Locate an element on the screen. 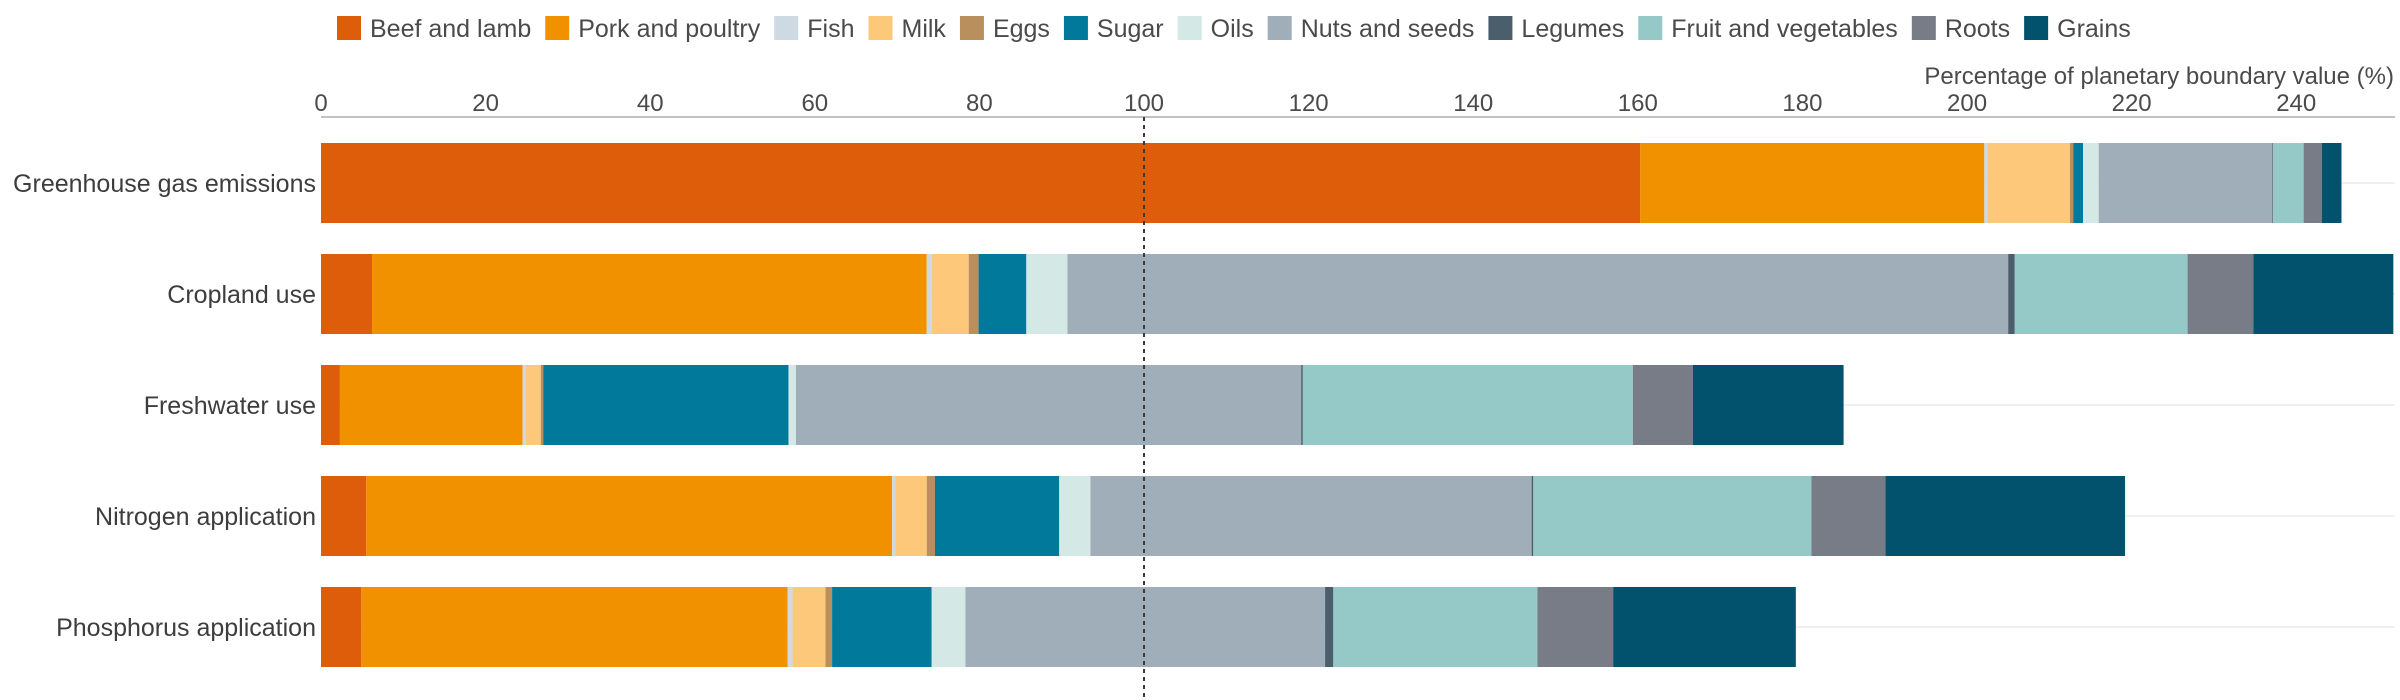  legend-item-fruit-and-vegetables: Fruit and vegetables is located at coordinates (1768, 29).